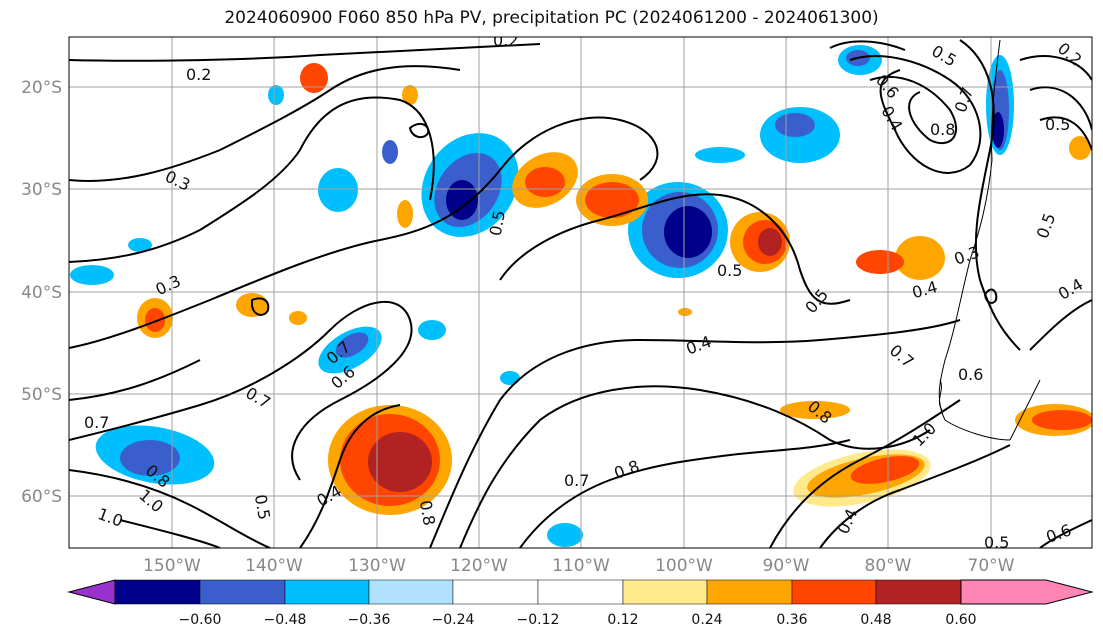  Describe the element at coordinates (41, 88) in the screenshot. I see `lat-label: 20°S` at that location.